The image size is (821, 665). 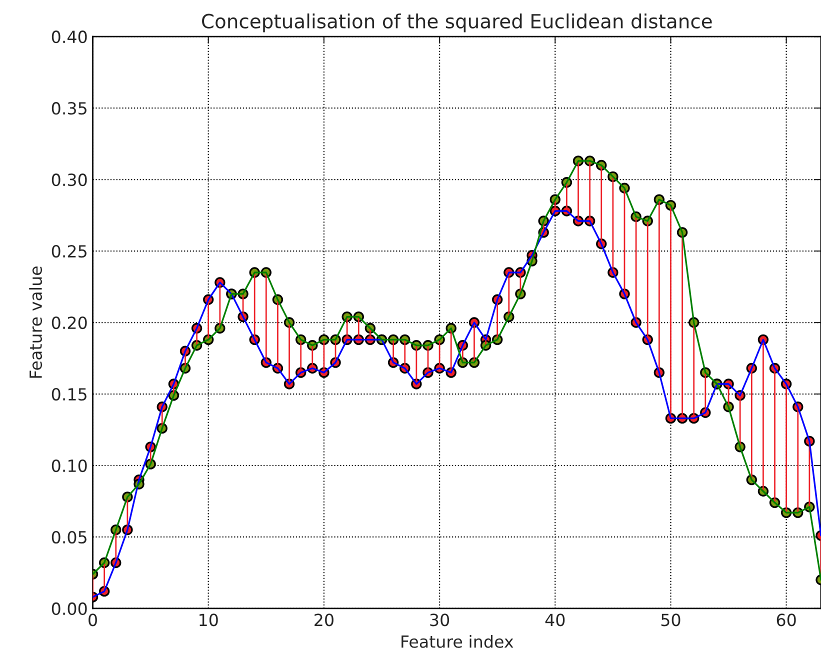 I want to click on x-tick-label: 40, so click(x=555, y=620).